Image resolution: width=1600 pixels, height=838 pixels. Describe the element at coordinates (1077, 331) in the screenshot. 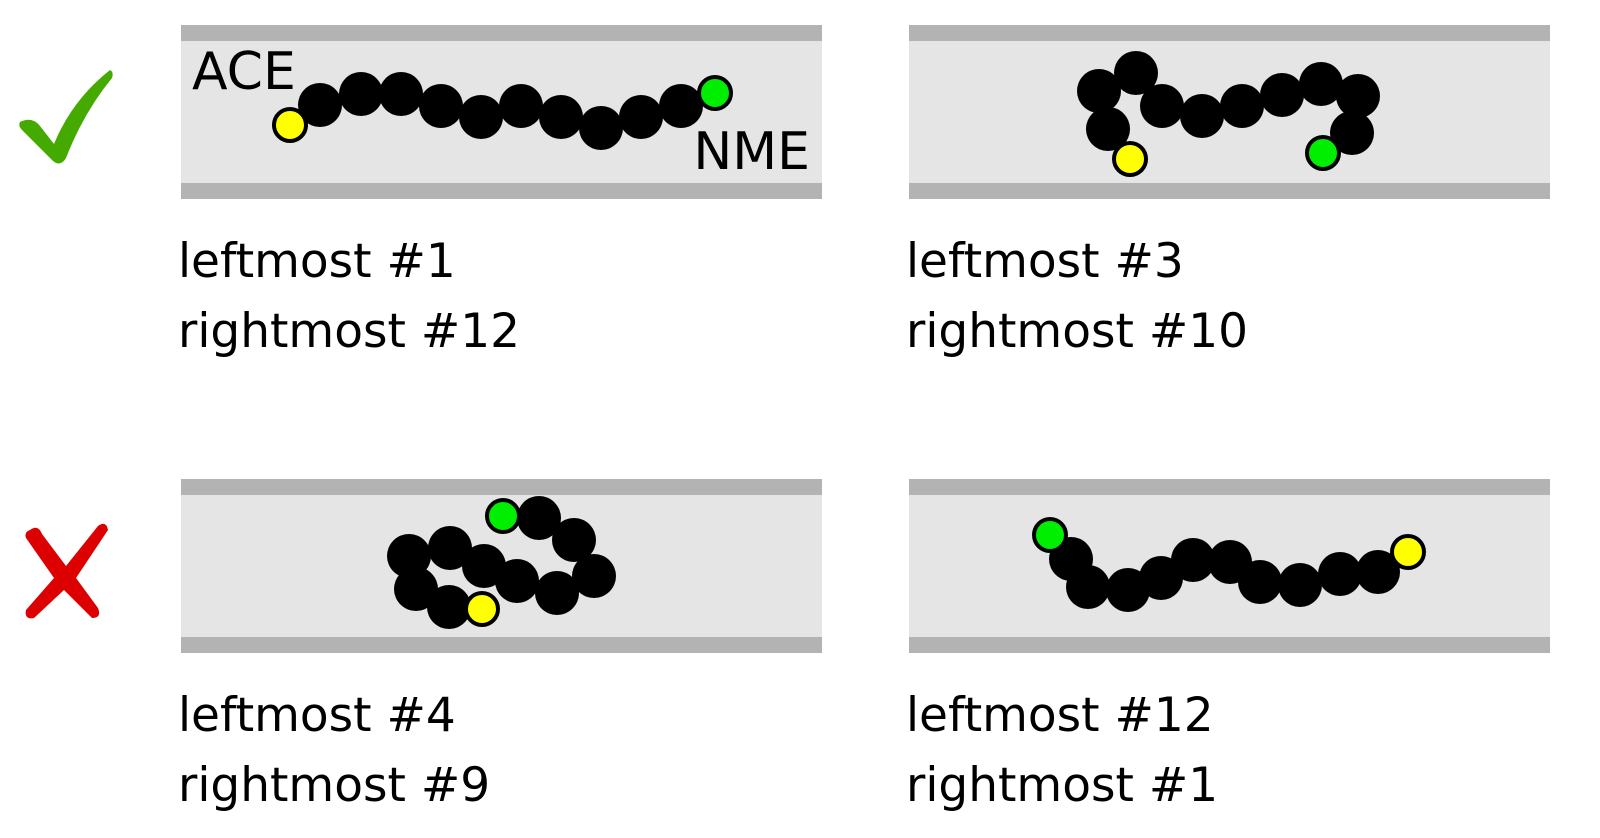

I see `panel-2-rightmost-caption: rightmost #10` at that location.